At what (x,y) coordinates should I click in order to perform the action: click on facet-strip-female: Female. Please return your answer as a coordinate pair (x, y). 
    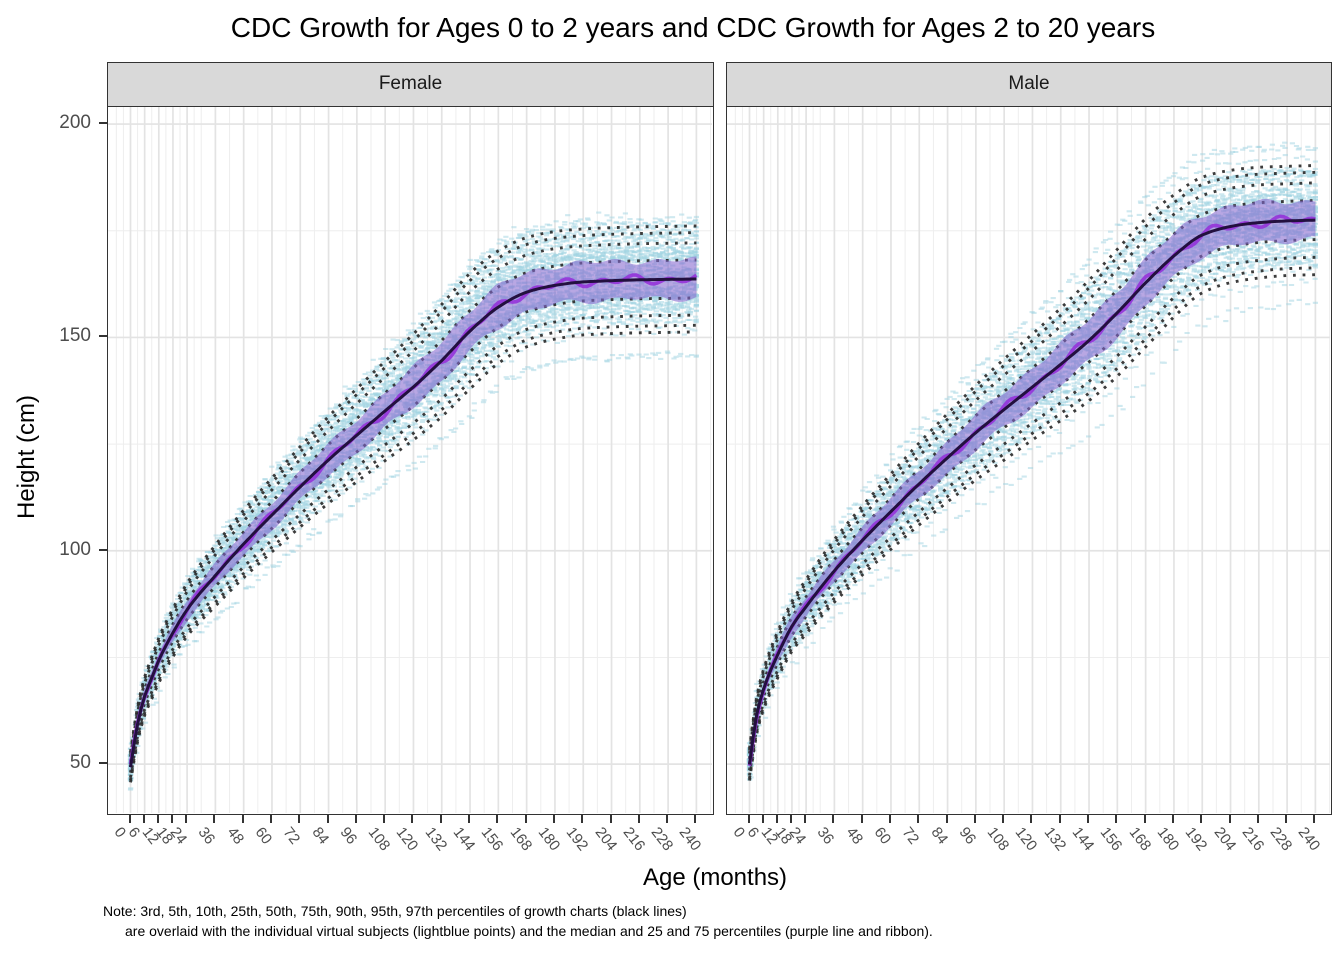
    Looking at the image, I should click on (410, 84).